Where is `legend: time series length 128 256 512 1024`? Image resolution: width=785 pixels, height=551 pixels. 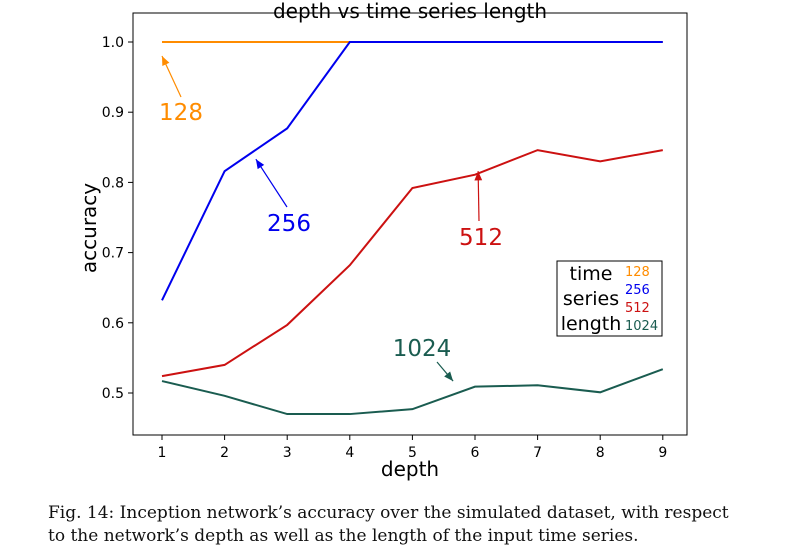
legend: time series length 128 256 512 1024 is located at coordinates (609, 298).